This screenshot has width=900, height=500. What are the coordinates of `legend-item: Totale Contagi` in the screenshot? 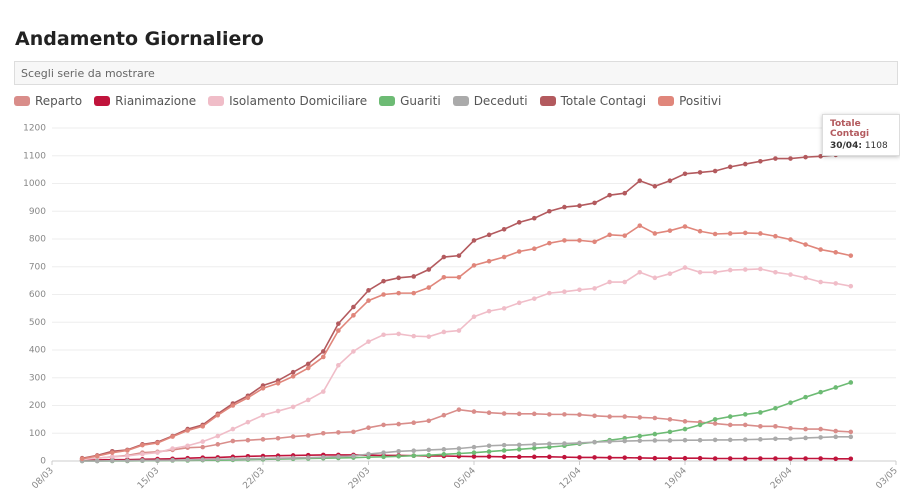 It's located at (593, 101).